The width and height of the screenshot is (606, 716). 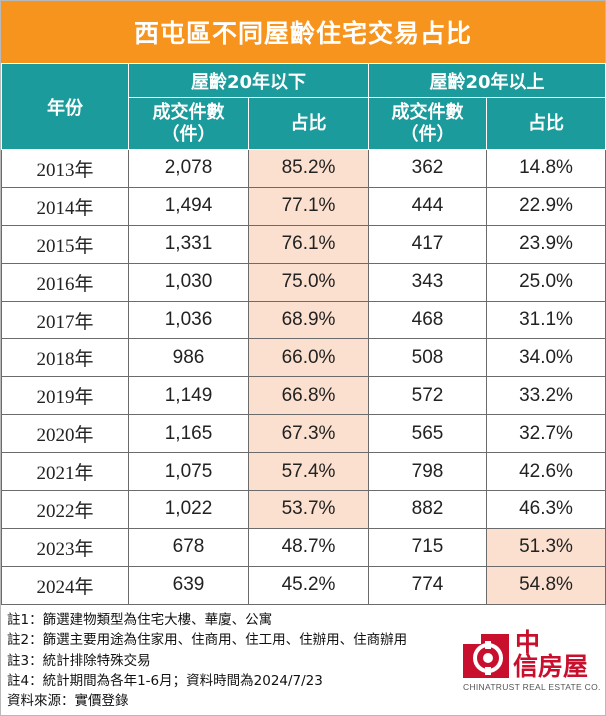 What do you see at coordinates (65, 168) in the screenshot?
I see `year-cell: 2013年` at bounding box center [65, 168].